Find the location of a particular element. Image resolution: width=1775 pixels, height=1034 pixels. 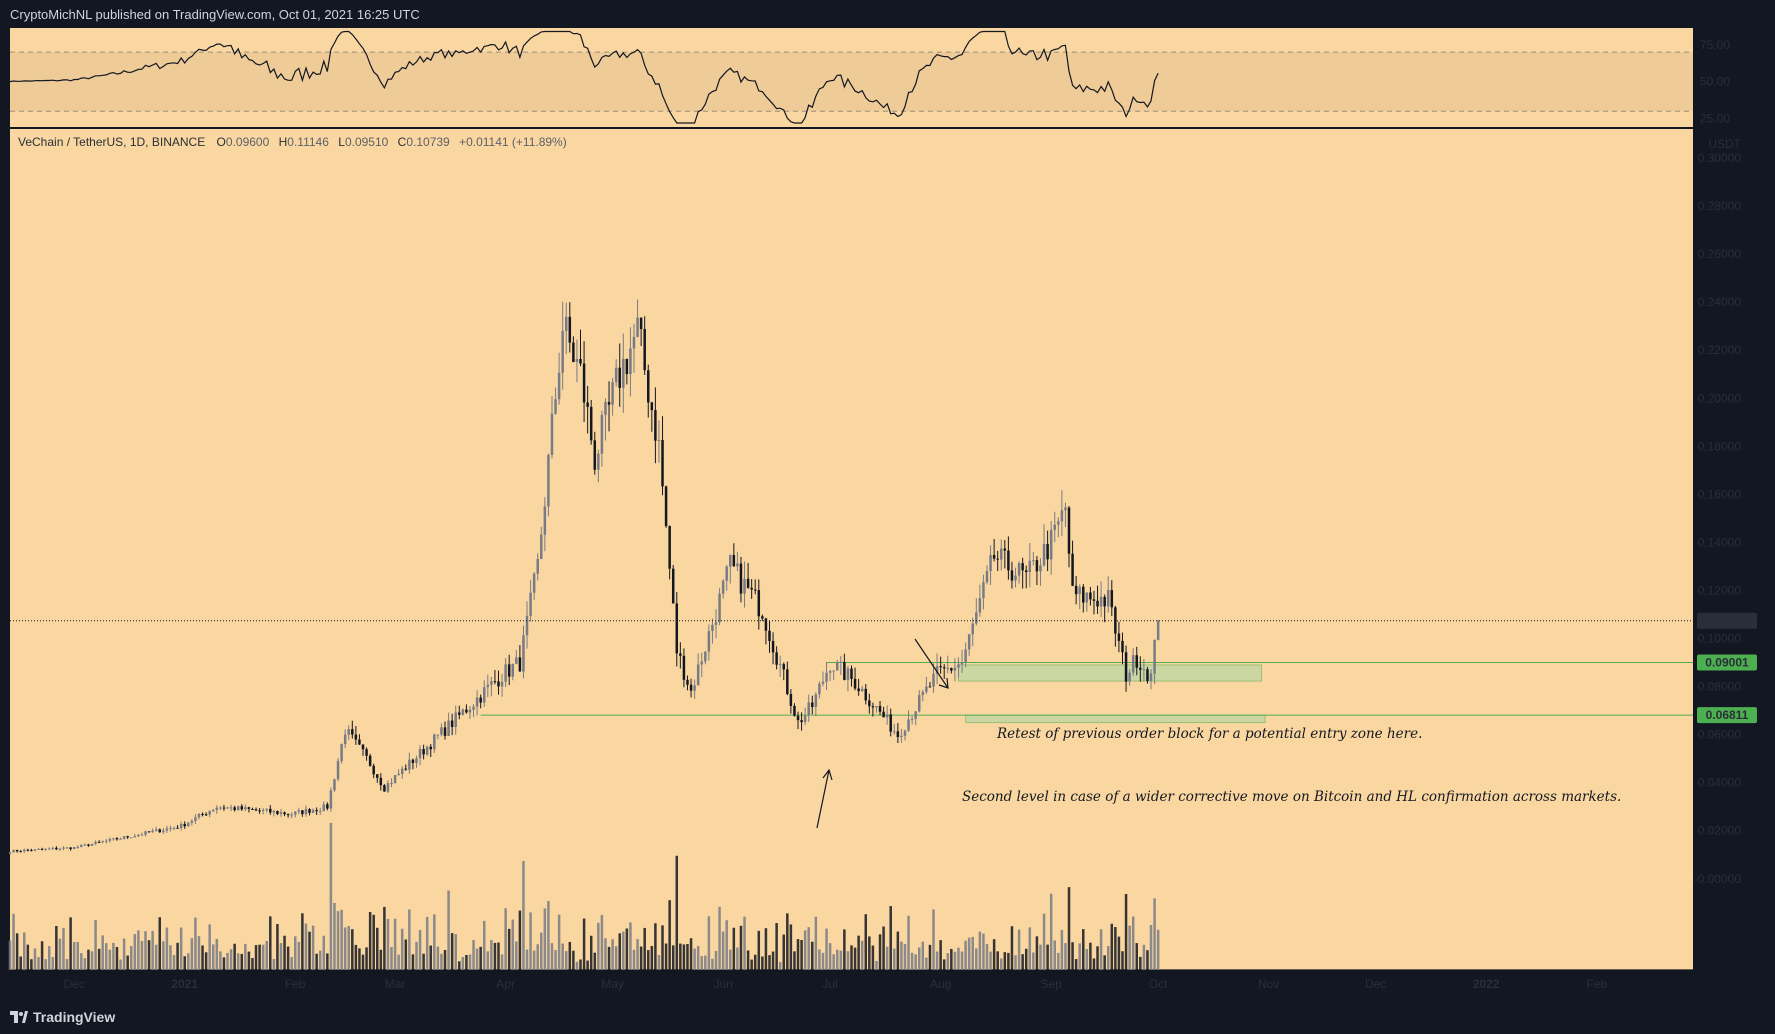

price-tick-label: 0.22000 is located at coordinates (1720, 350).